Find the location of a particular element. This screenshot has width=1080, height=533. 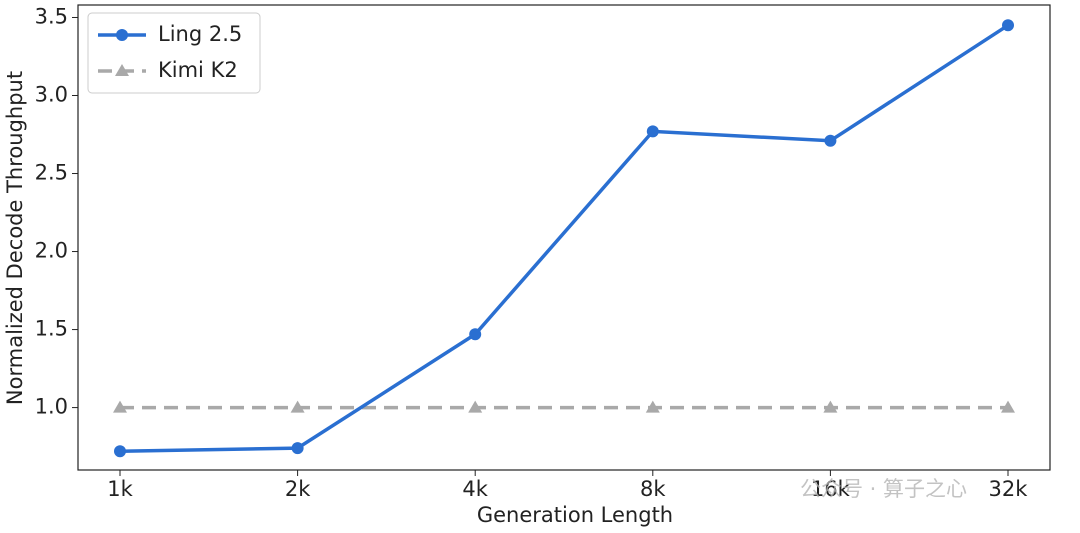

y-tick-label: 3.0 is located at coordinates (51, 95).